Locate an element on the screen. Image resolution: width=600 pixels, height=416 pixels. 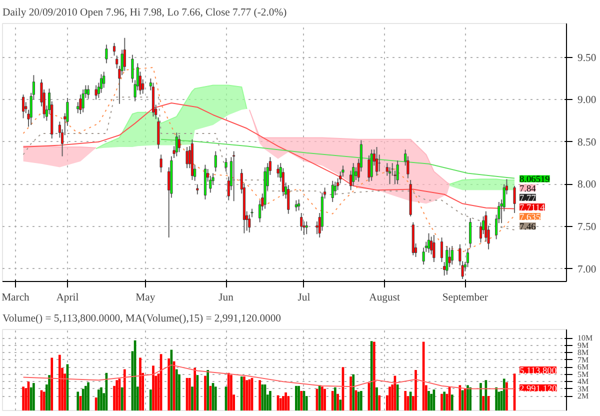
y-tick-label: 8.50 is located at coordinates (587, 142).